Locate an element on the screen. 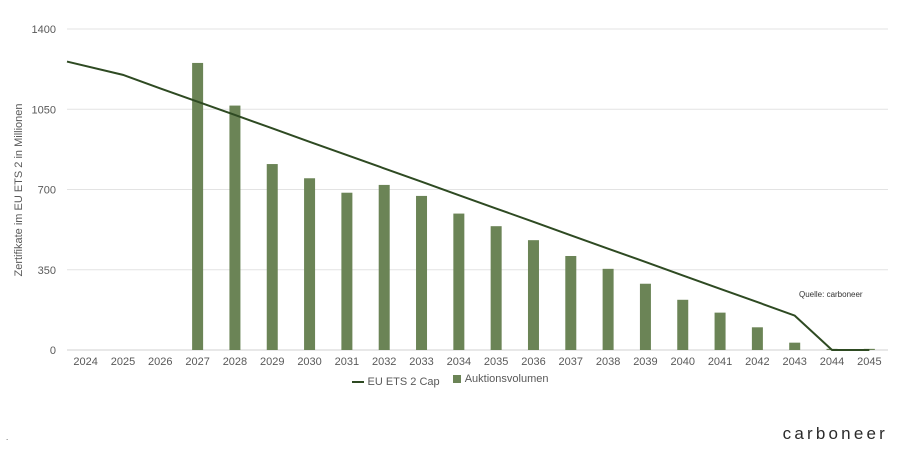 This screenshot has width=900, height=454. x-tick-label: 2034 is located at coordinates (459, 362).